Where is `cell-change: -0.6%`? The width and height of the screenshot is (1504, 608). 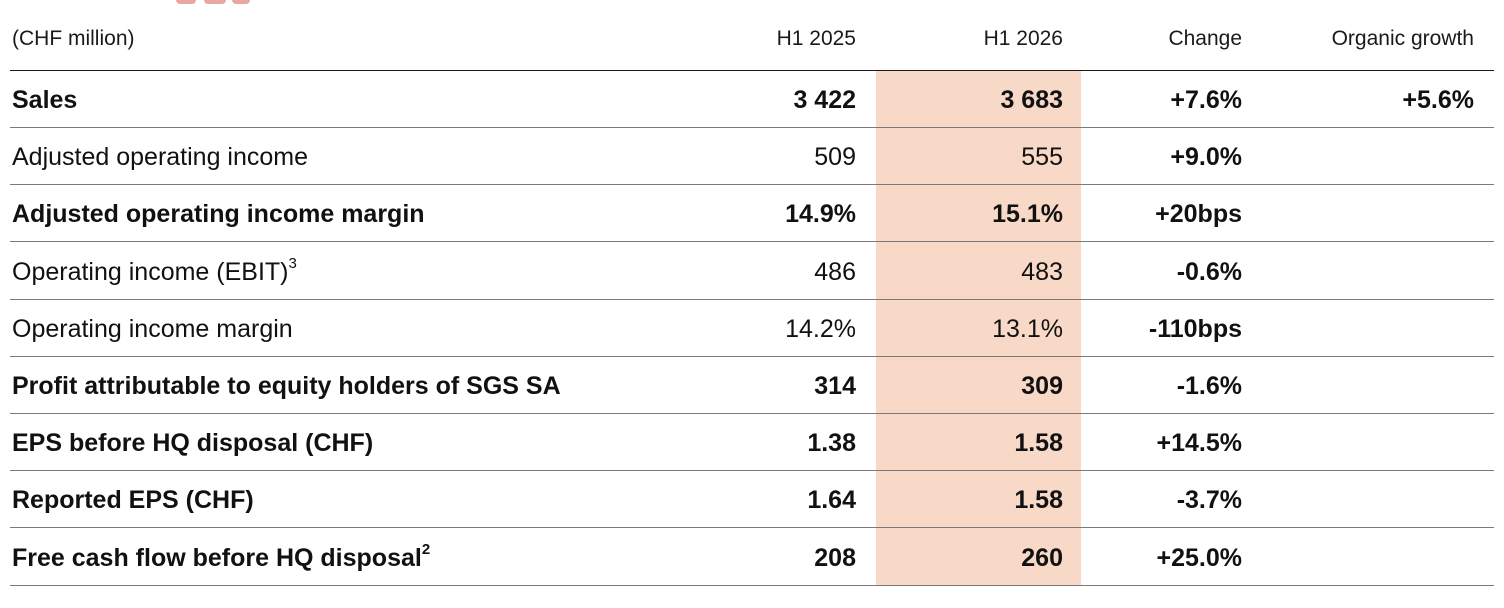
cell-change: -0.6% is located at coordinates (1209, 271).